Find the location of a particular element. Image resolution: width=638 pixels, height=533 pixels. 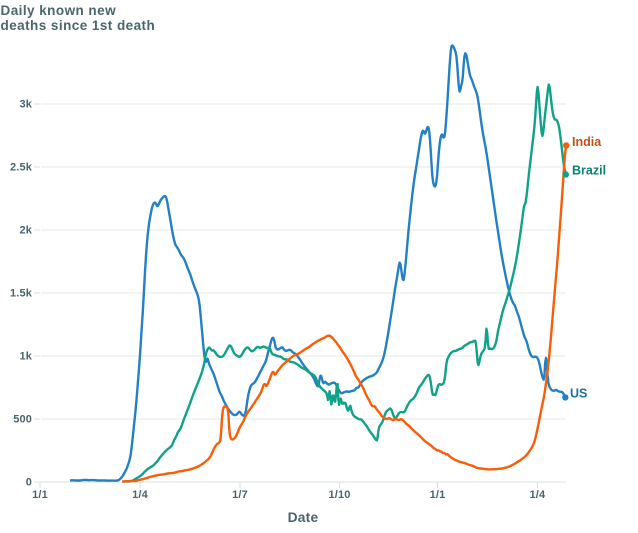

svg-text: 1/10 is located at coordinates (339, 495).